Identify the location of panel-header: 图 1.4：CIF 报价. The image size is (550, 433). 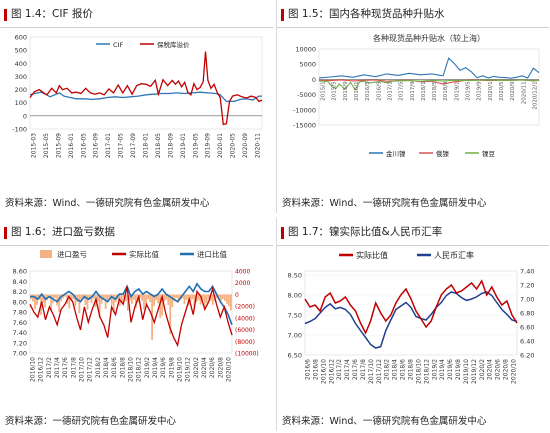
(136, 14).